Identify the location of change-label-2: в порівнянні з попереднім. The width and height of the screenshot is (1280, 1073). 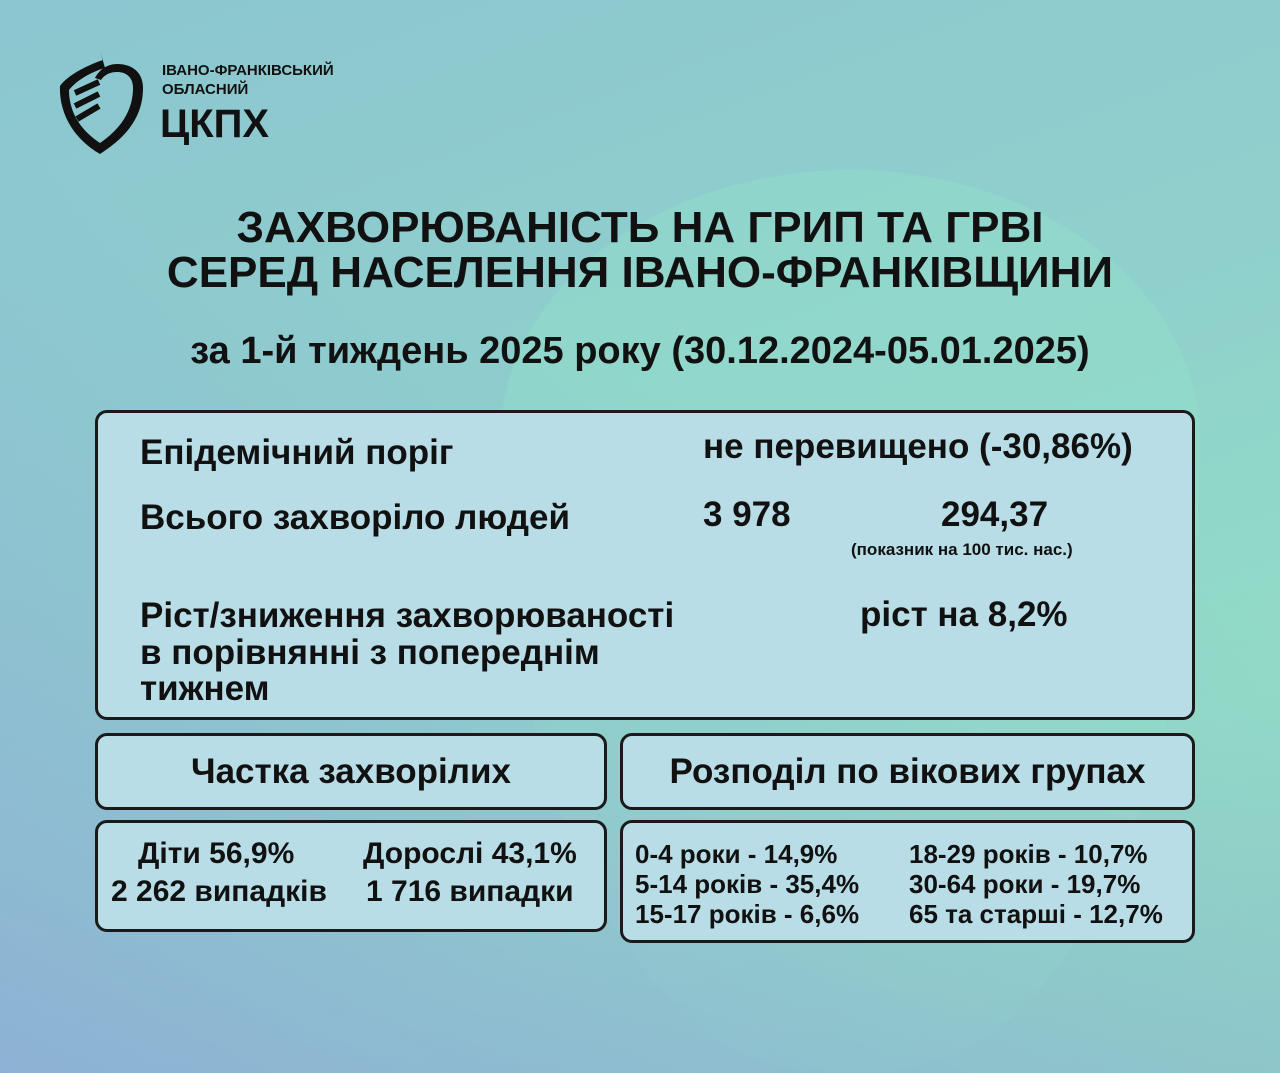
(370, 652).